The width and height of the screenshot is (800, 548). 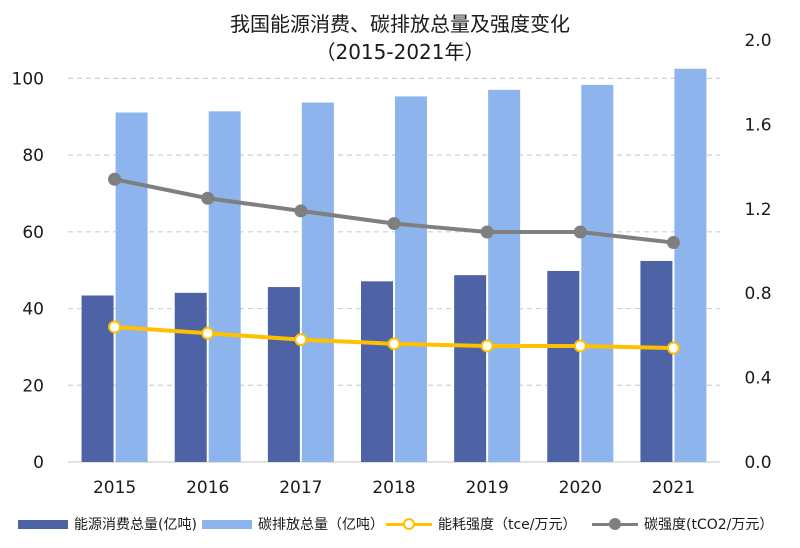 I want to click on legend-item-energy-intensity: 能耗强度（tce/万元）, so click(x=481, y=524).